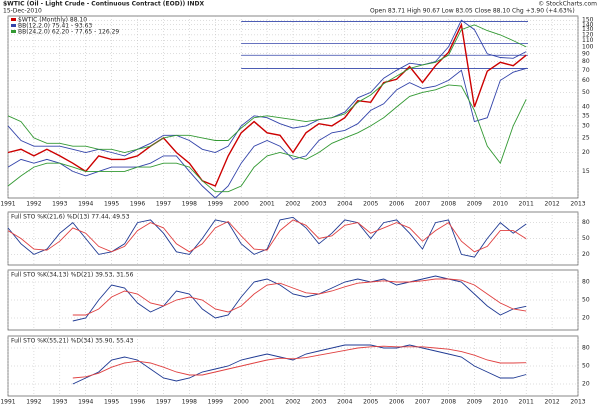 Image resolution: width=600 pixels, height=411 pixels. Describe the element at coordinates (588, 40) in the screenshot. I see `y-tick-label: 110` at that location.